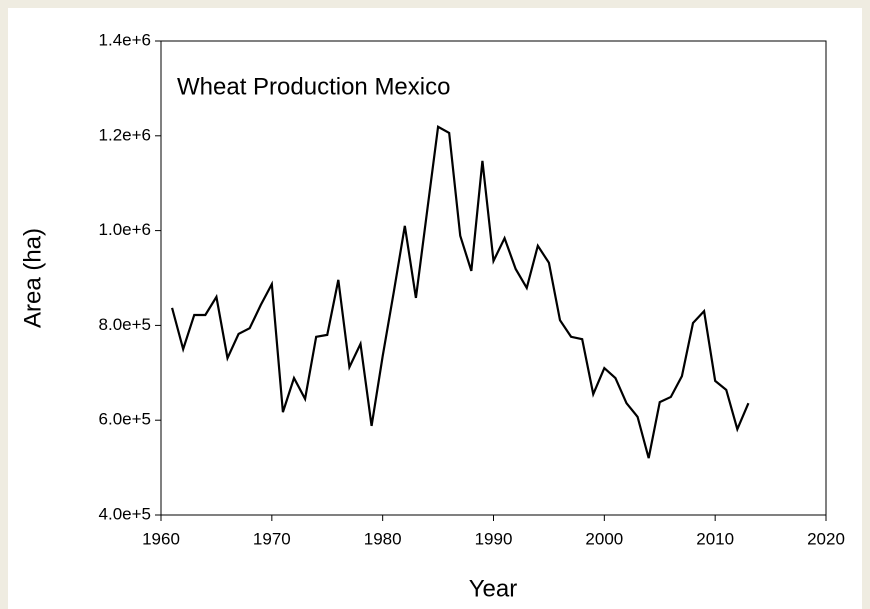  Describe the element at coordinates (826, 538) in the screenshot. I see `x-tick-label: 2020` at that location.